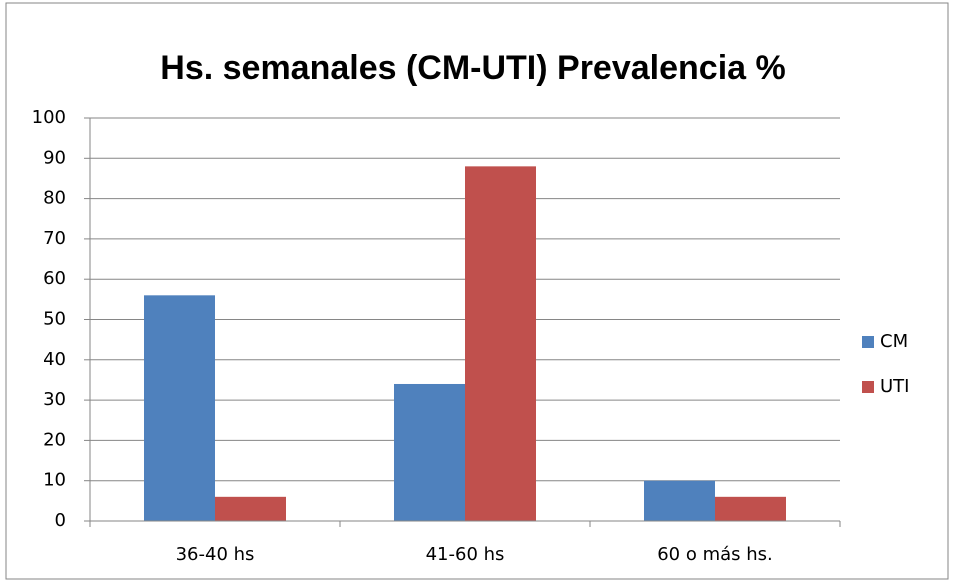 The width and height of the screenshot is (955, 581). Describe the element at coordinates (215, 554) in the screenshot. I see `x-tick-label: 36-40 hs` at that location.